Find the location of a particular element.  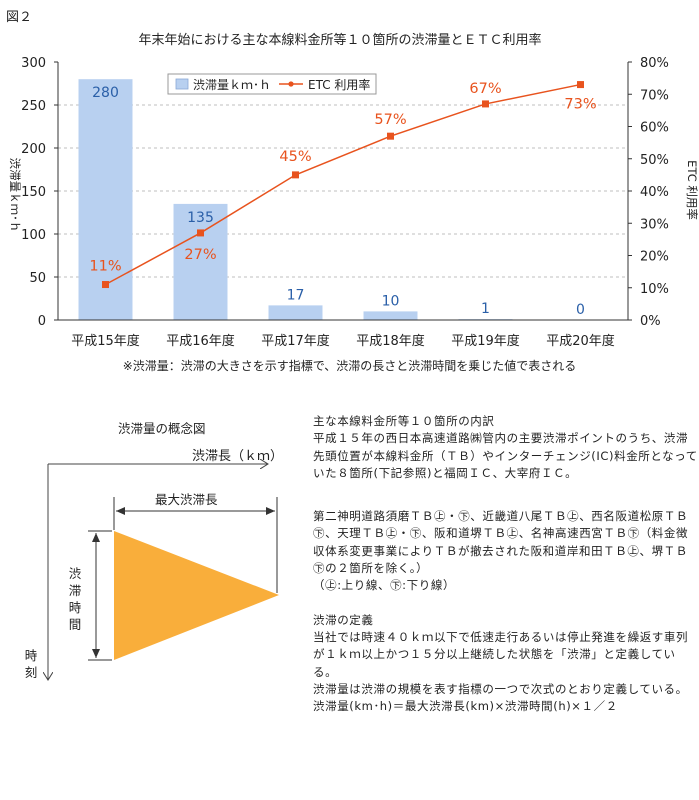

y2-axis-title: ETC 利用率 is located at coordinates (692, 190).